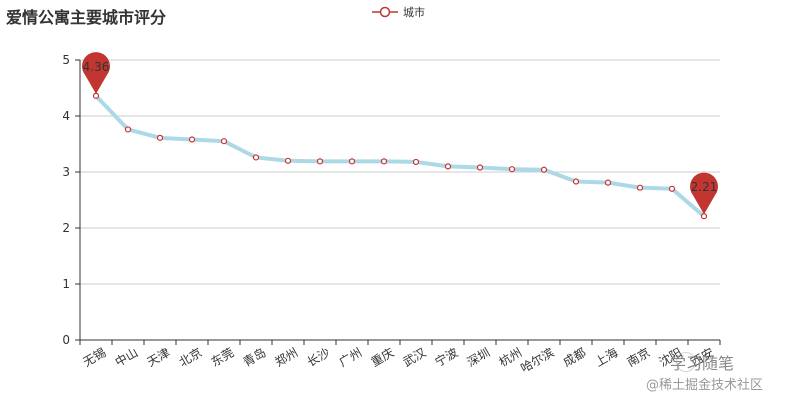 The height and width of the screenshot is (400, 800). I want to click on watermark-title: 学习随笔, so click(702, 363).